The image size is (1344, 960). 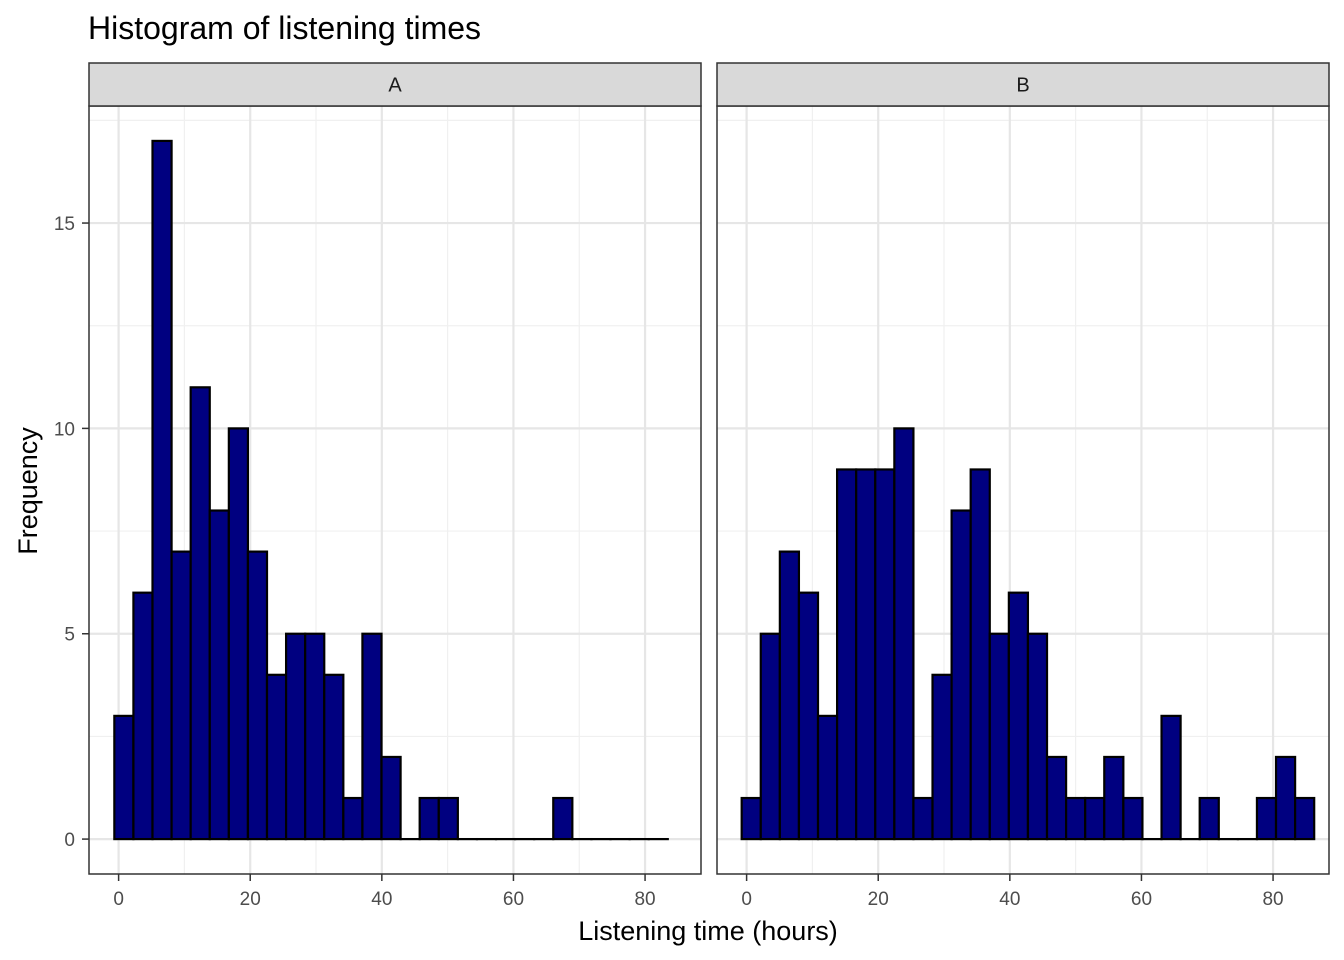 I want to click on chart-title: Histogram of listening times, so click(x=284, y=28).